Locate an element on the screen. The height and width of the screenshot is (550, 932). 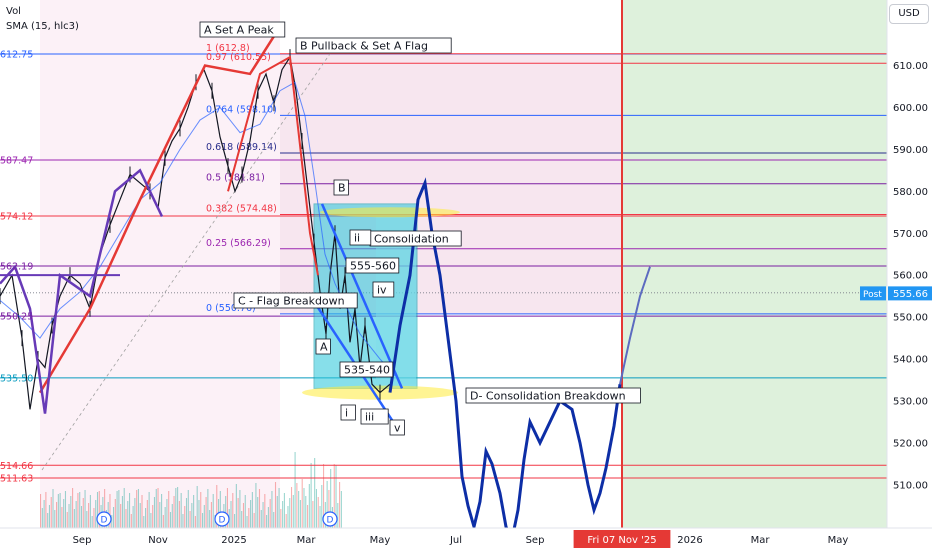
annotation-text: A is located at coordinates (324, 347).